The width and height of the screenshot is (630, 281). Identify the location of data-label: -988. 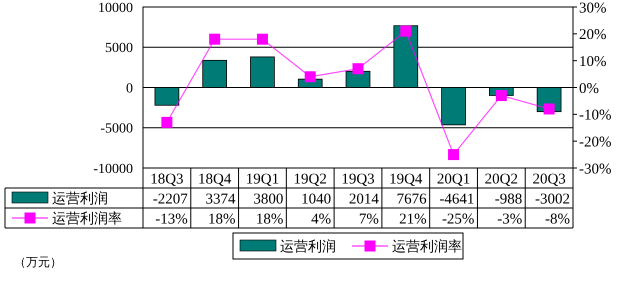
(508, 199).